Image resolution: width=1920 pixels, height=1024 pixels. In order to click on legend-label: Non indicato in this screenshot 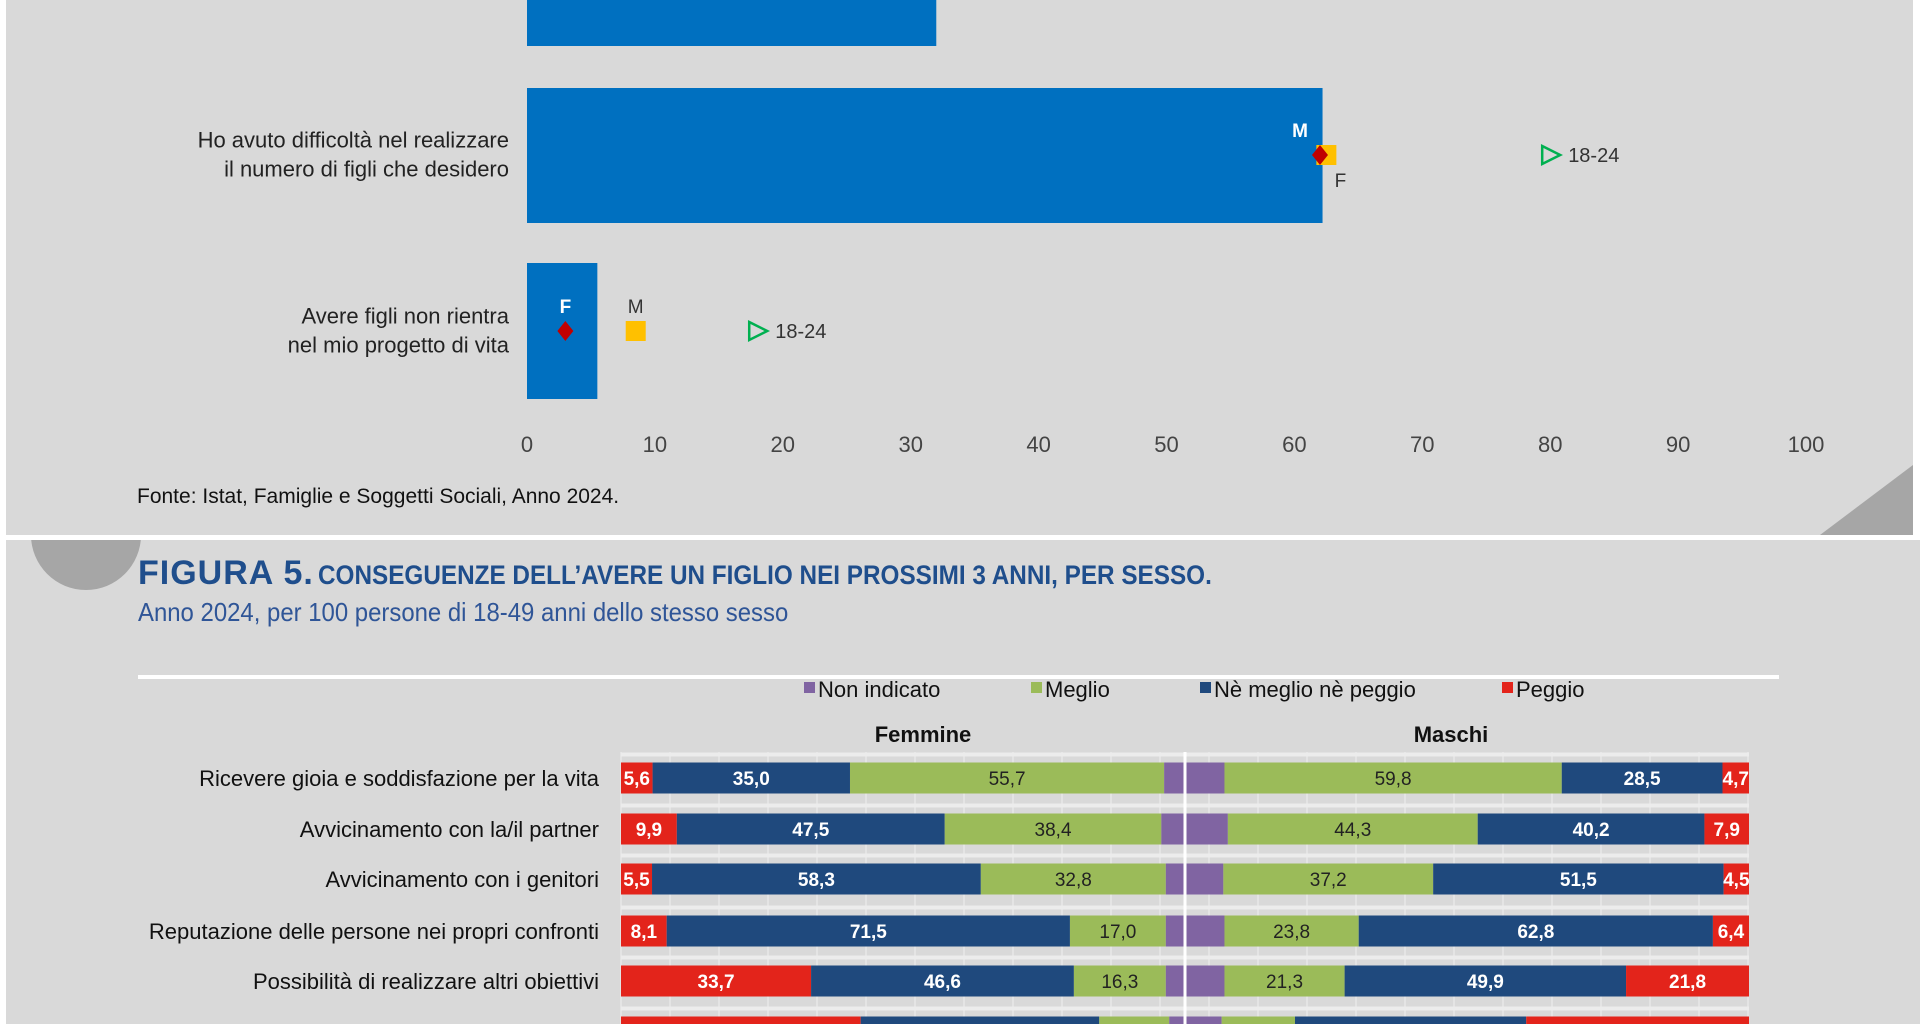, I will do `click(879, 689)`.